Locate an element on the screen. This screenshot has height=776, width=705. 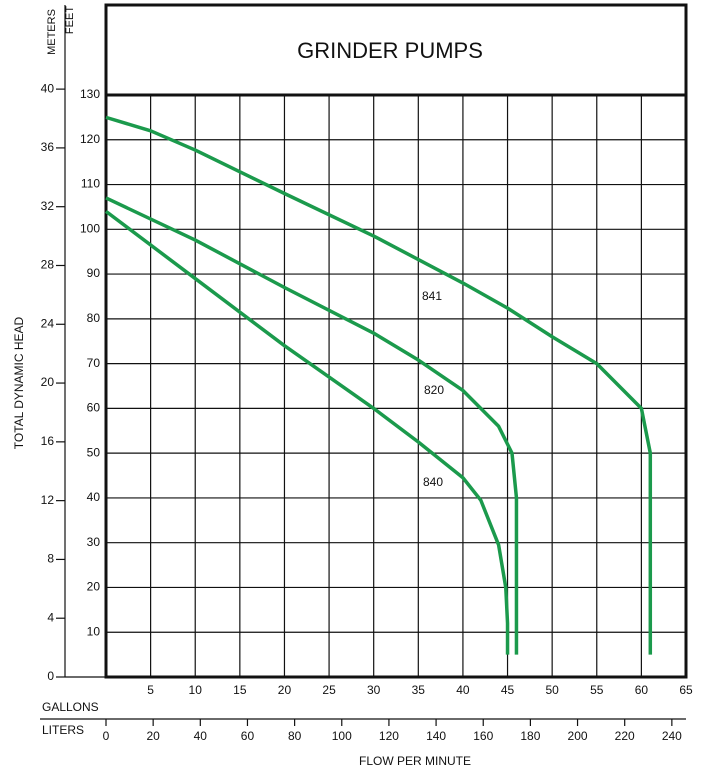
y-tick-label: 40 is located at coordinates (94, 497).